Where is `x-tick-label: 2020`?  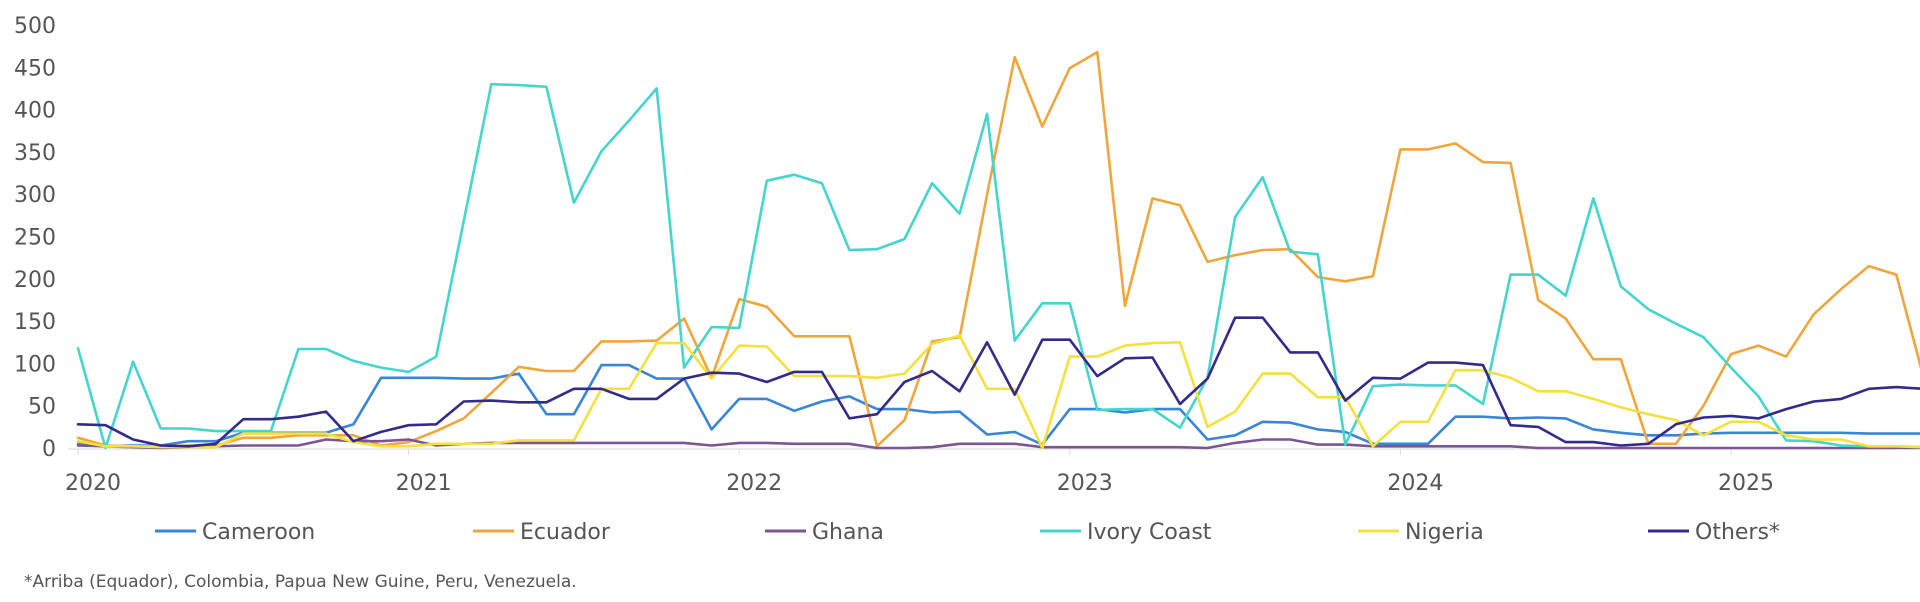
x-tick-label: 2020 is located at coordinates (93, 483).